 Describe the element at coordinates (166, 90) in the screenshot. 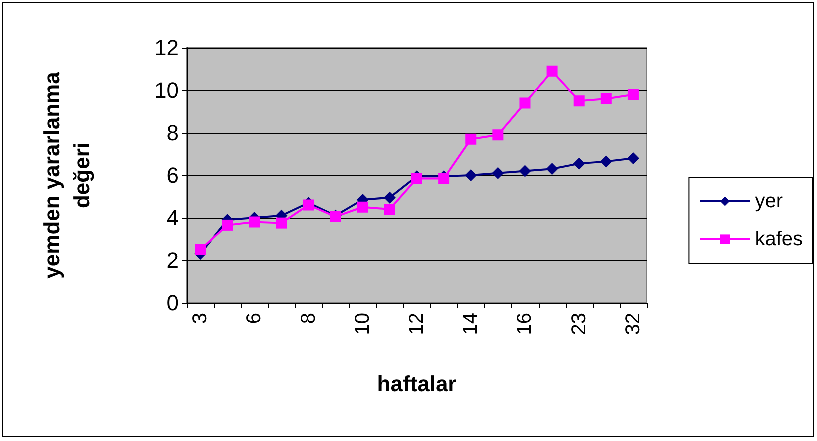

I see `y-tick-label: 10` at that location.